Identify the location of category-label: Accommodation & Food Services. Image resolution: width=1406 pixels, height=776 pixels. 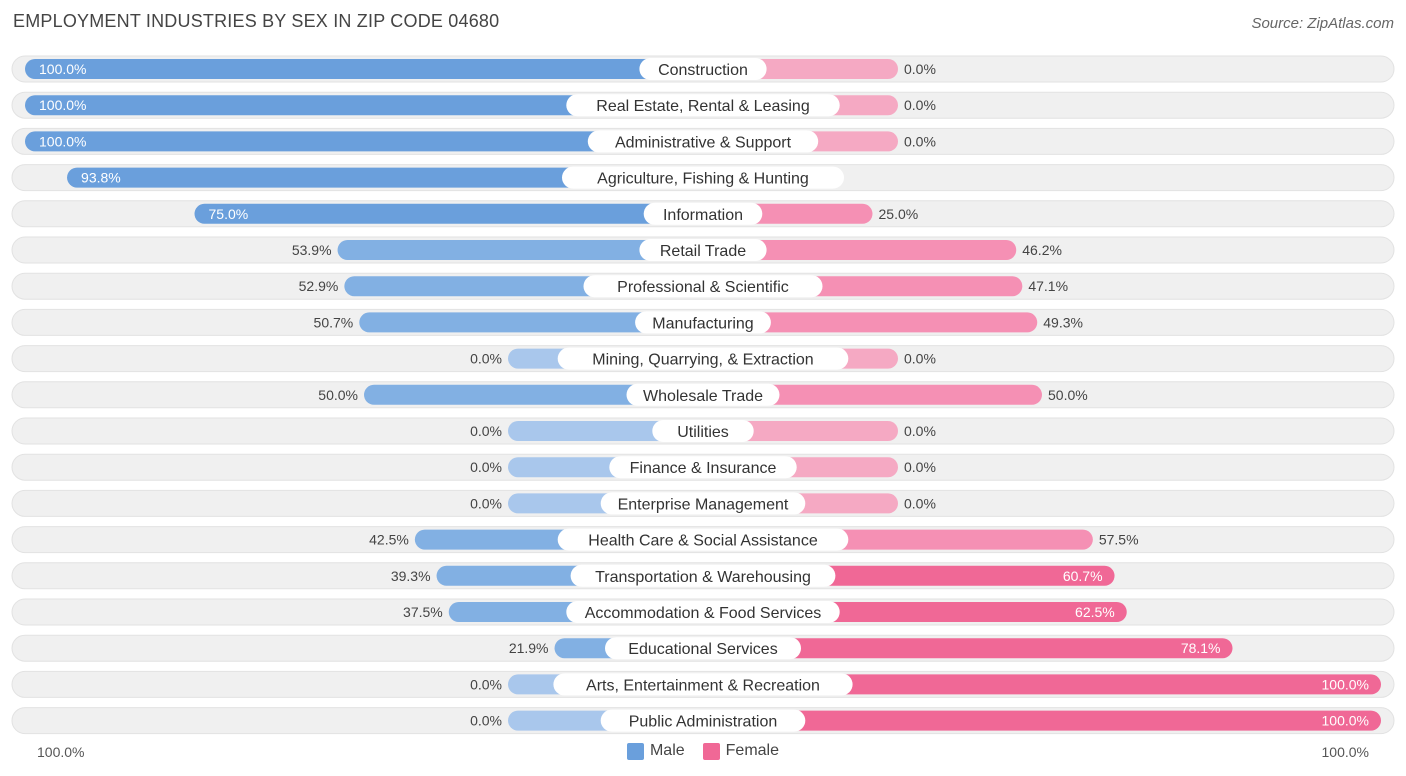
(703, 613).